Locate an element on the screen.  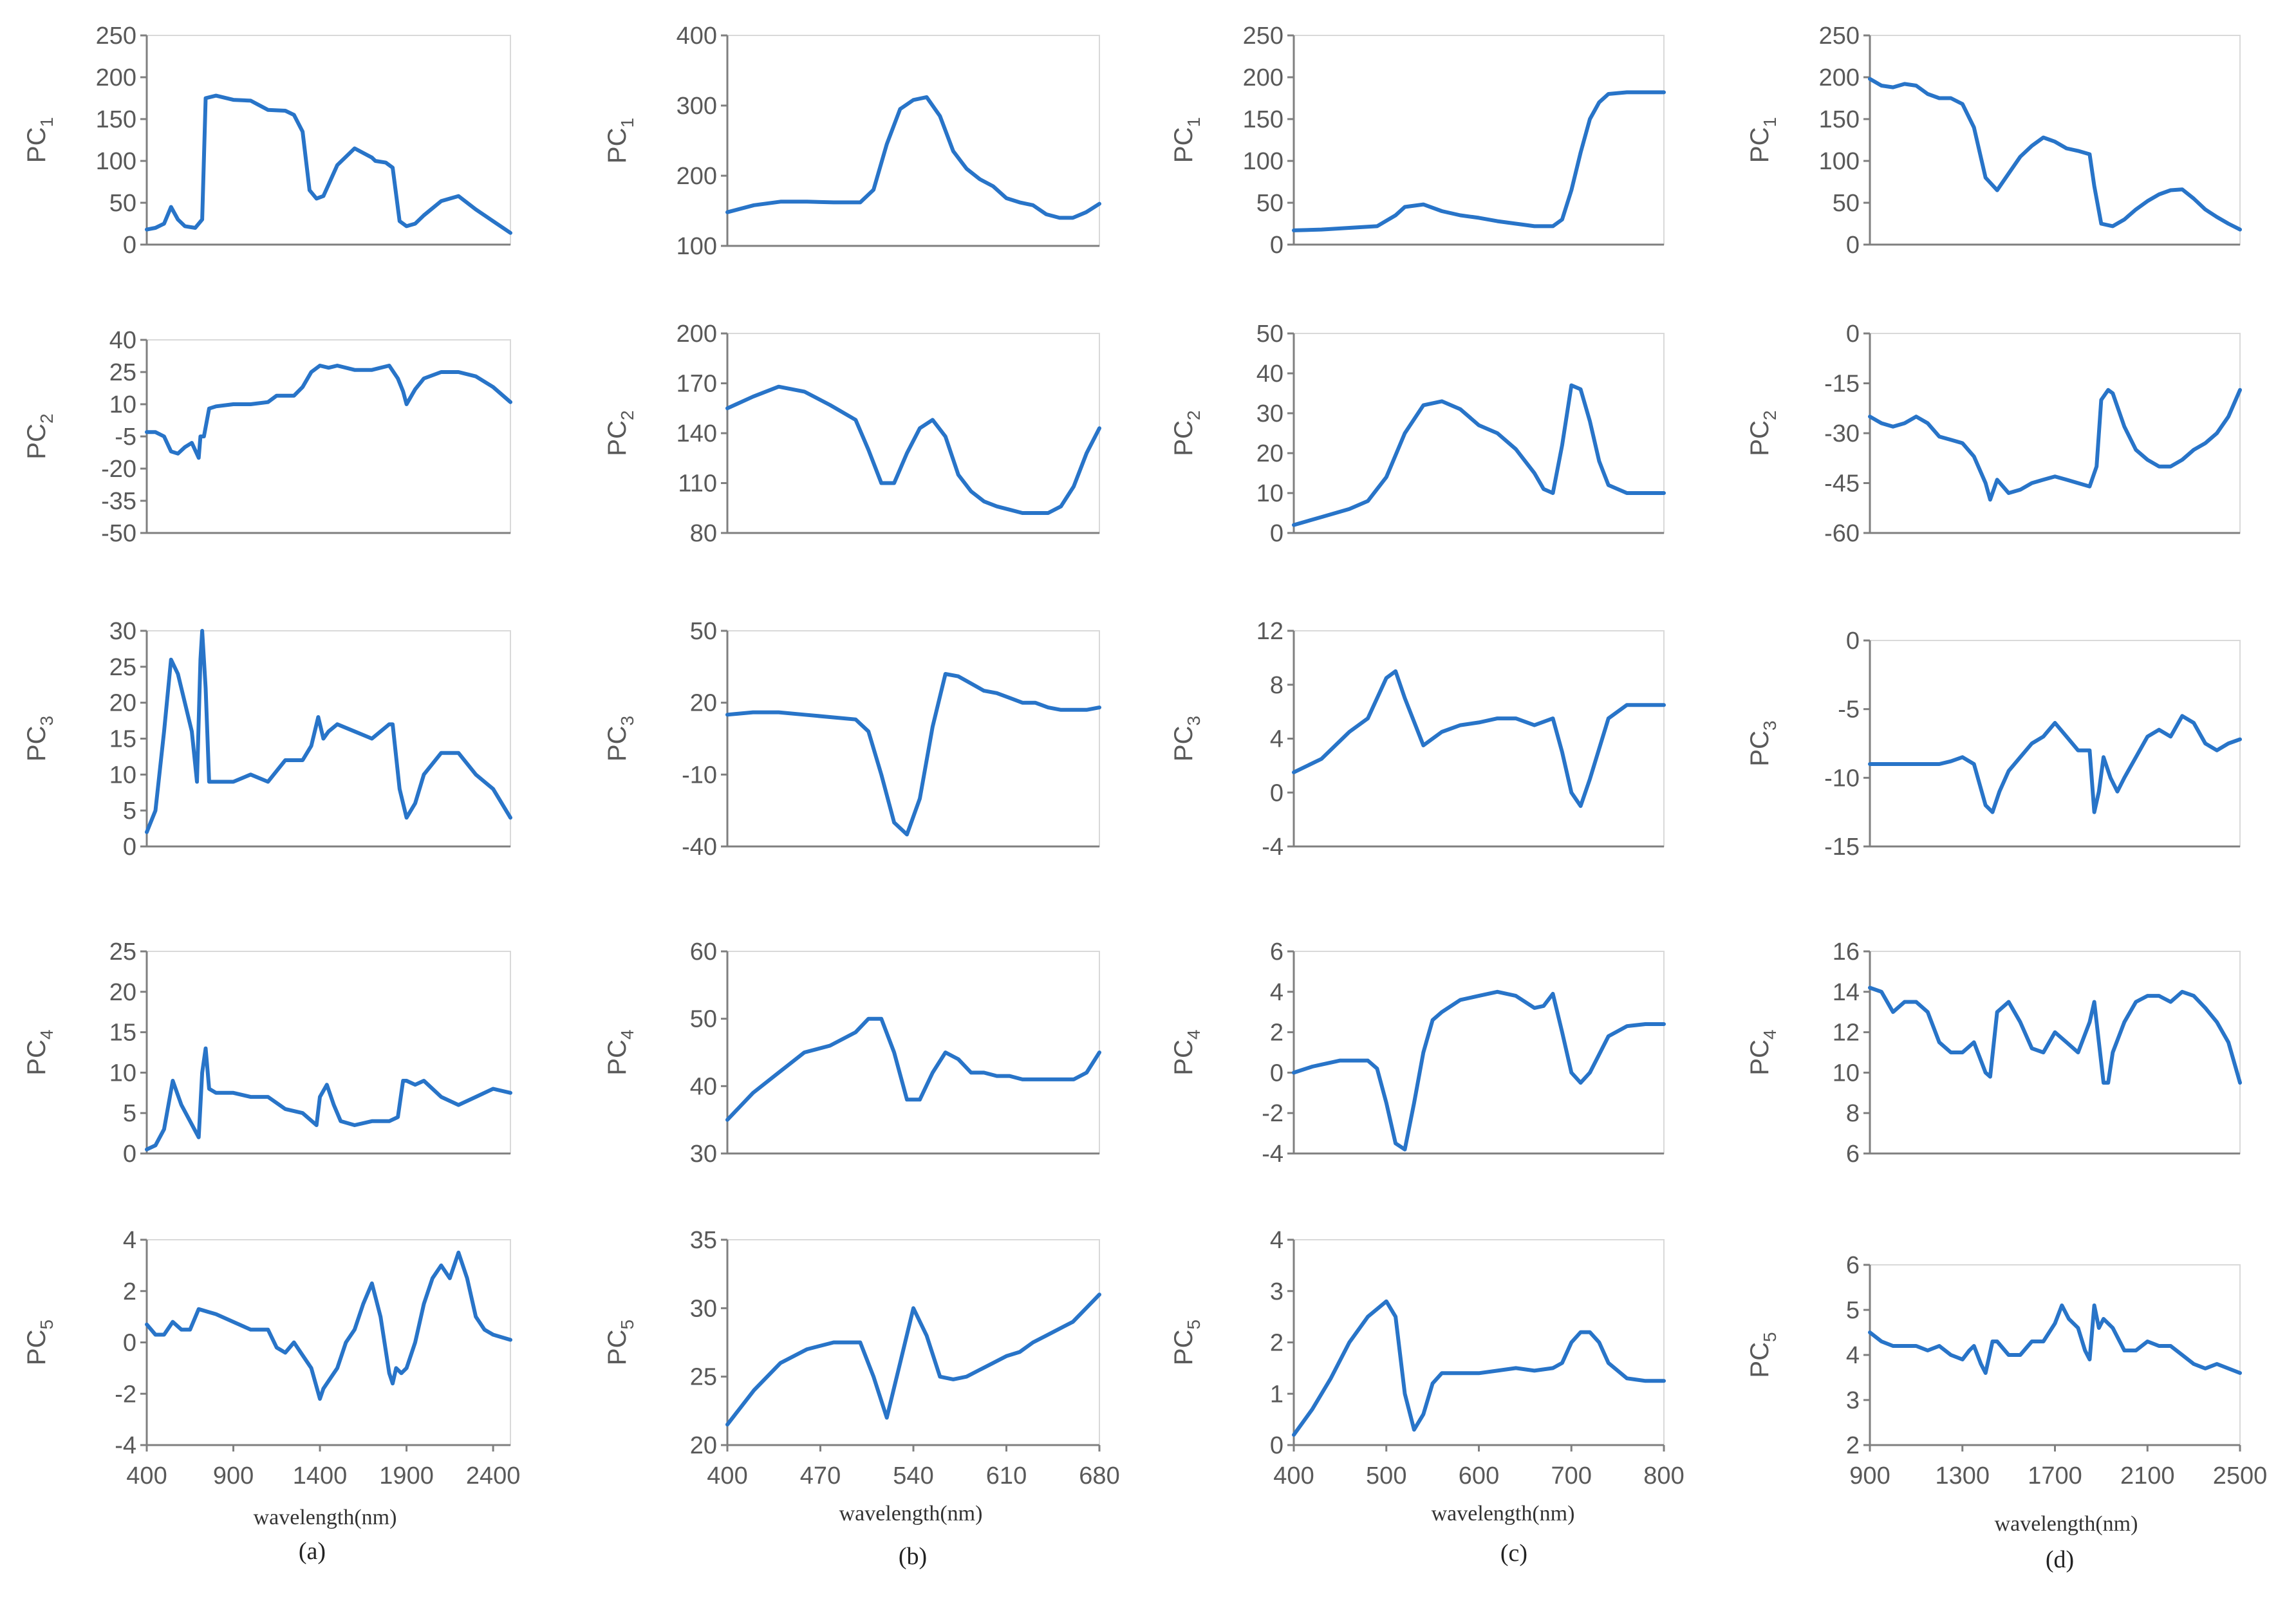
y-axis-label: PC2 is located at coordinates (1187, 433).